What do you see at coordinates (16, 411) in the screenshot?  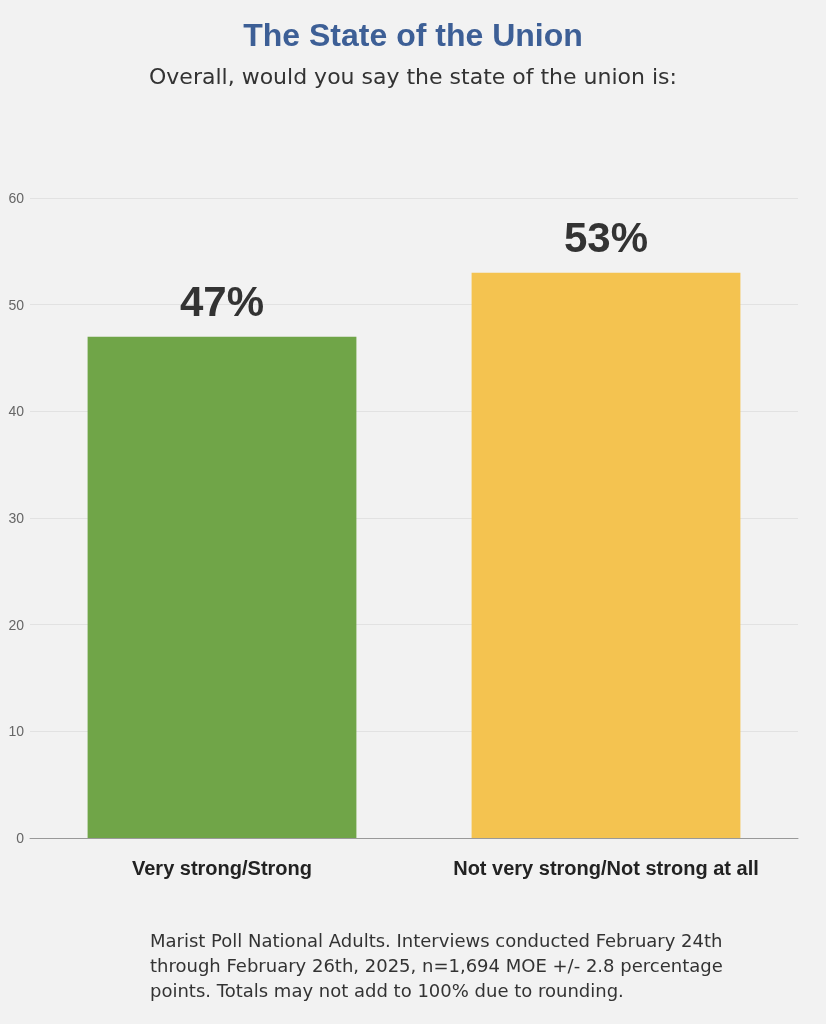 I see `y-tick-label: 40` at bounding box center [16, 411].